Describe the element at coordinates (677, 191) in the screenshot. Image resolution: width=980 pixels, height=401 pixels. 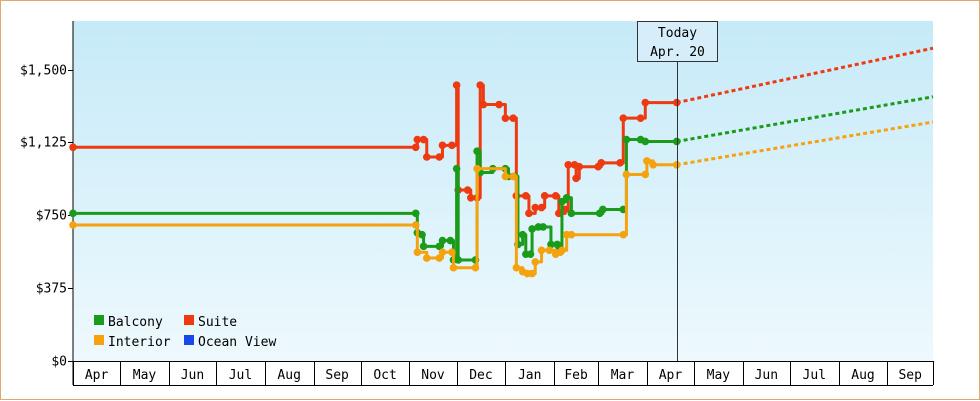
I see `today-marker: Today Apr. 20` at that location.